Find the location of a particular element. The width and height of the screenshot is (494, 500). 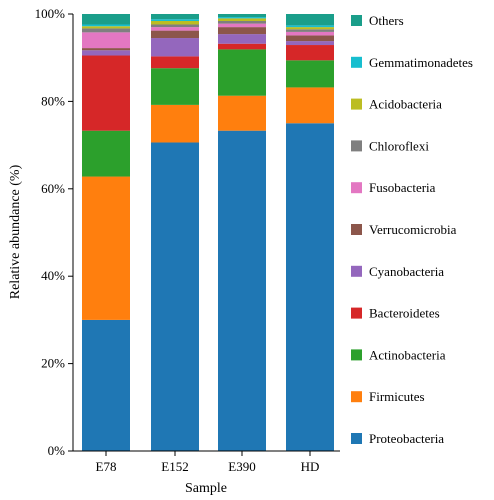

bar-segment-e152-cyanobacteria is located at coordinates (175, 47).